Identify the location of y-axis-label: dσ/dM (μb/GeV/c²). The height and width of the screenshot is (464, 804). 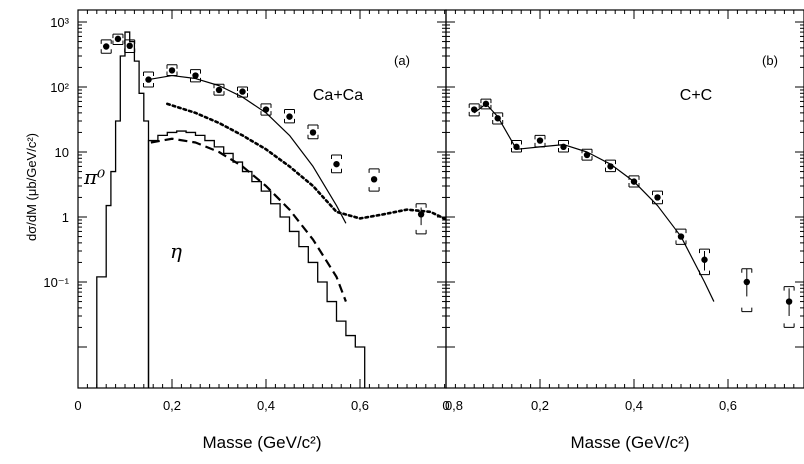
(31, 187).